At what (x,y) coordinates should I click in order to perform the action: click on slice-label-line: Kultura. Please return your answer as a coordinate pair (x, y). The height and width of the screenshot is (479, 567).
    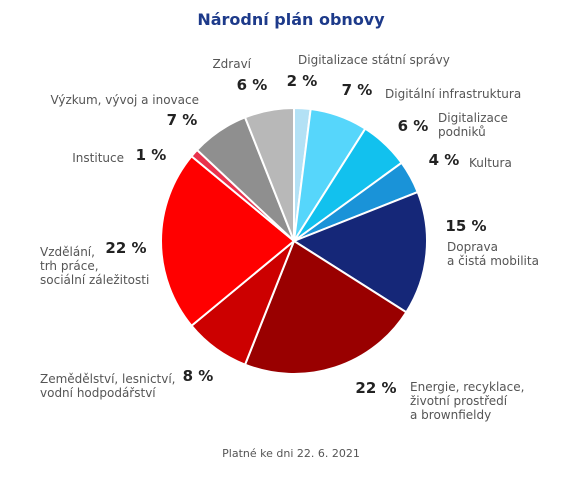
    Looking at the image, I should click on (490, 163).